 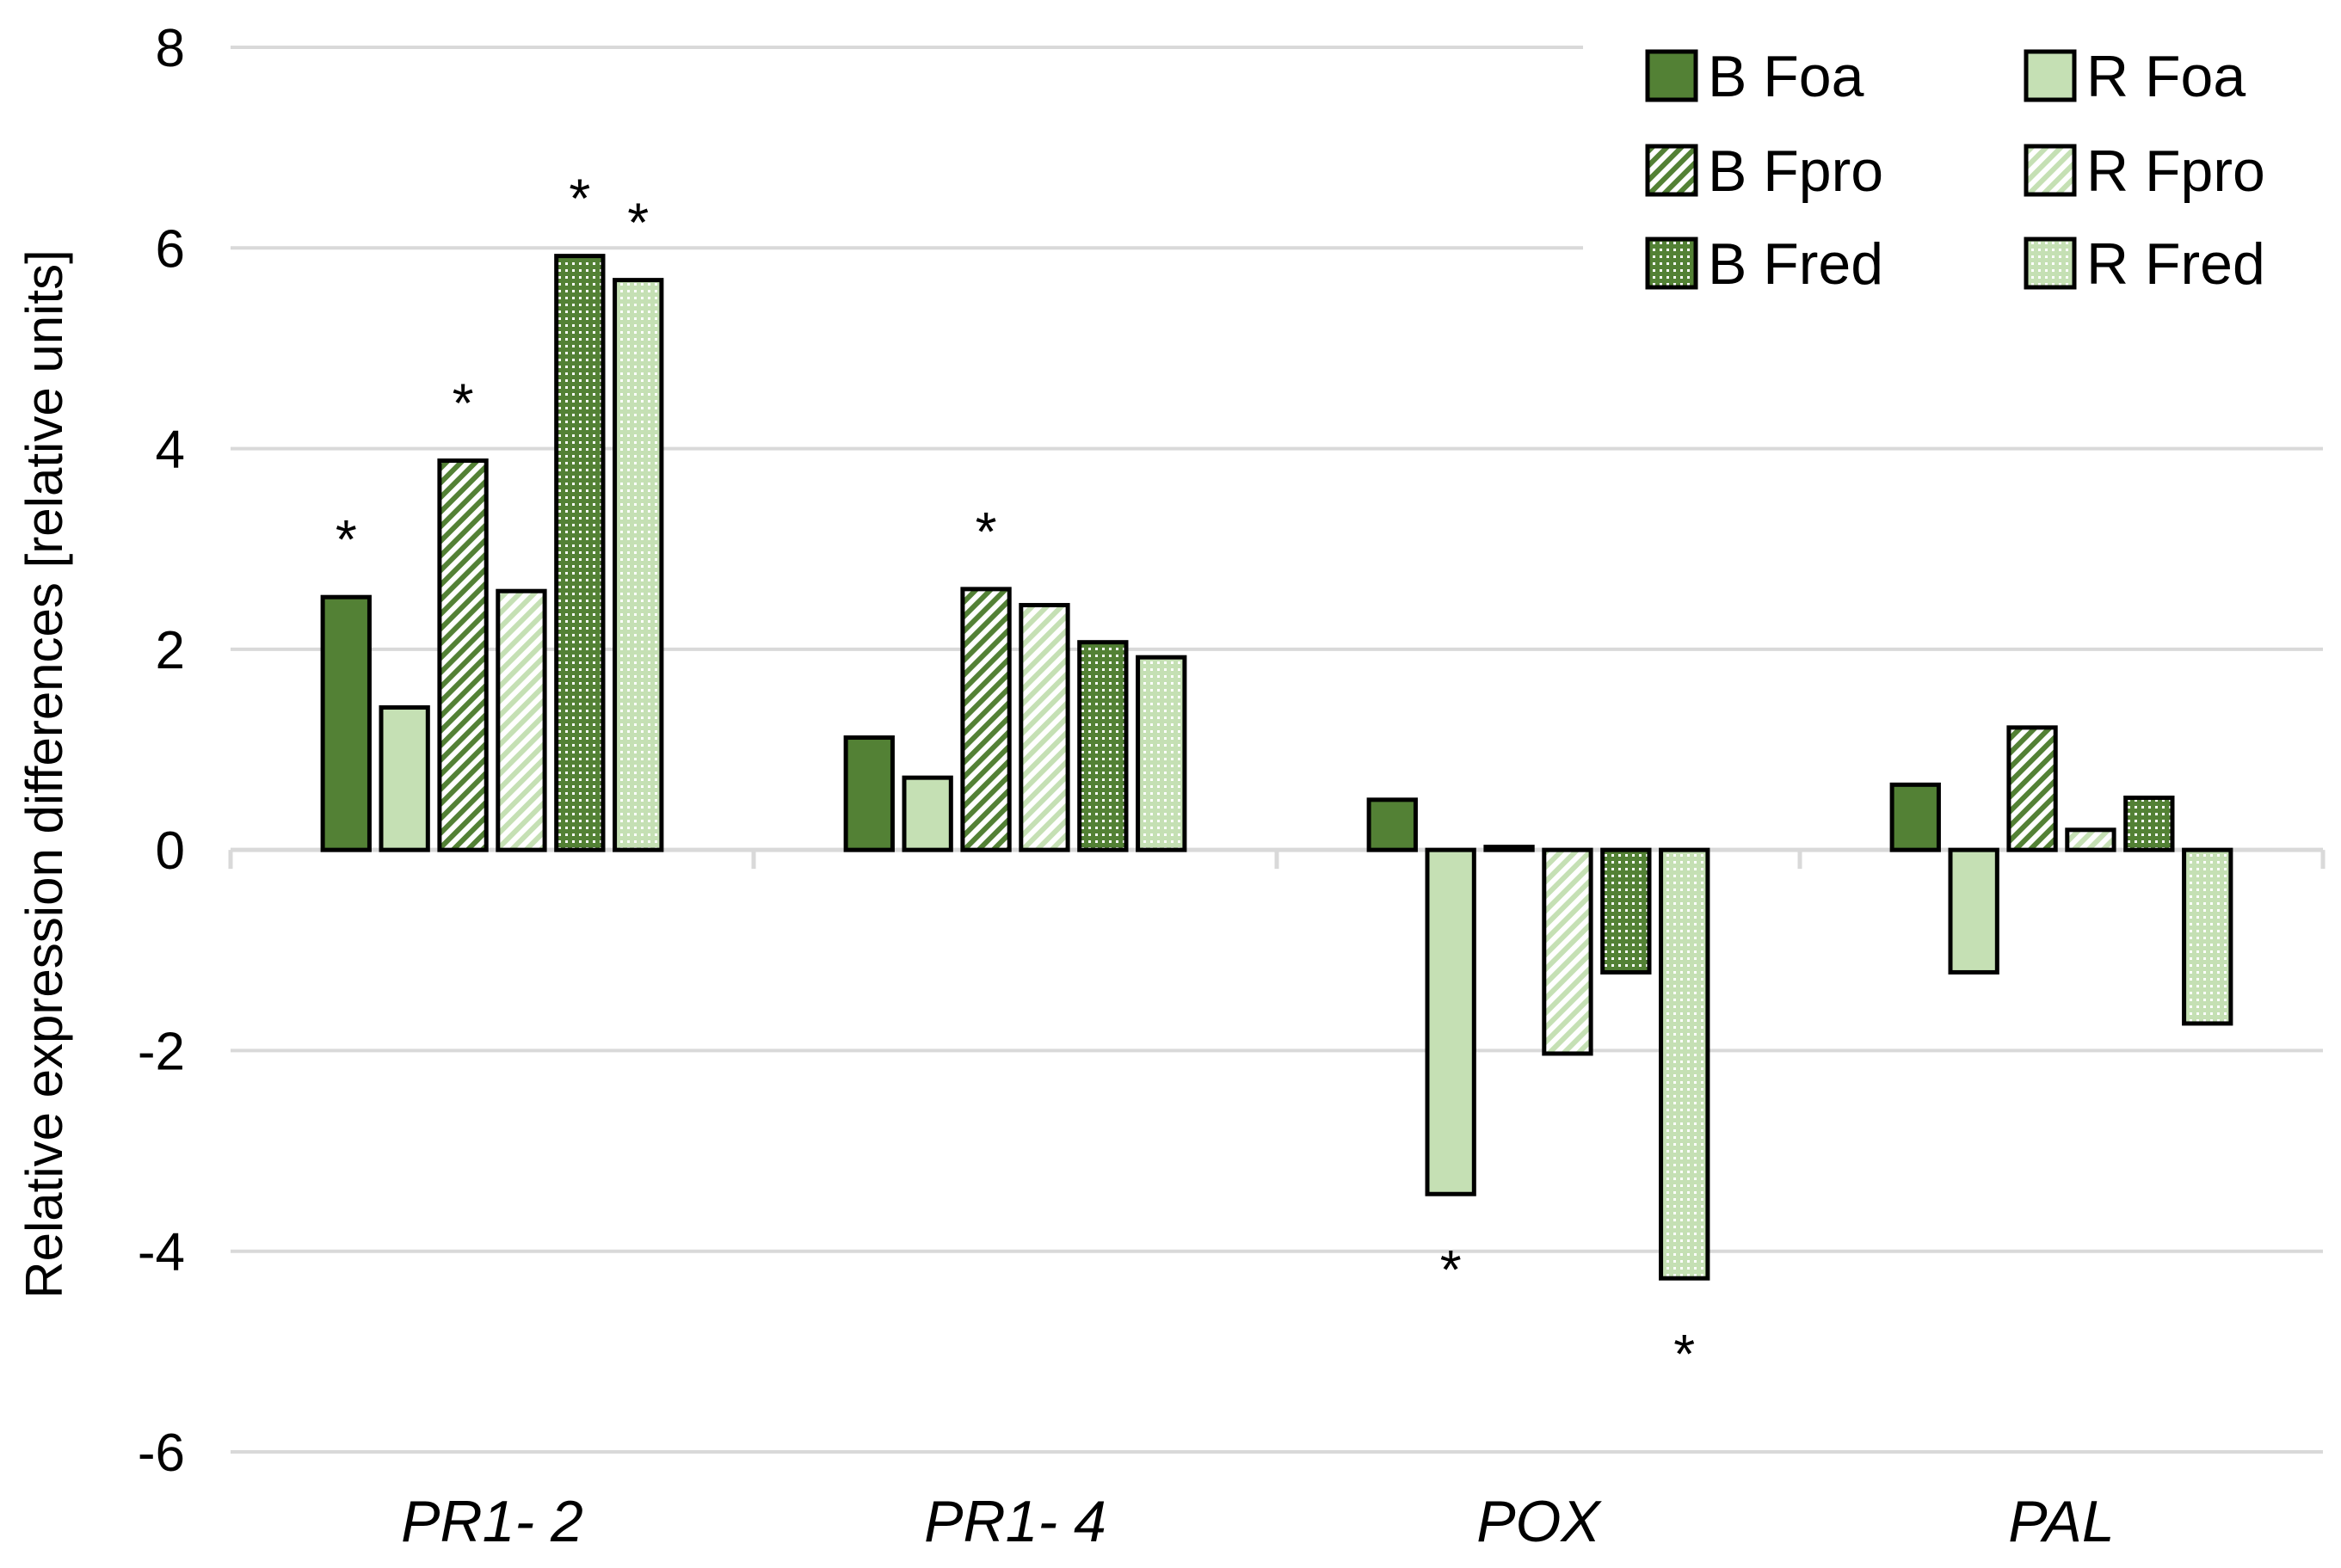 What do you see at coordinates (161, 1253) in the screenshot?
I see `y-tick-label: -4` at bounding box center [161, 1253].